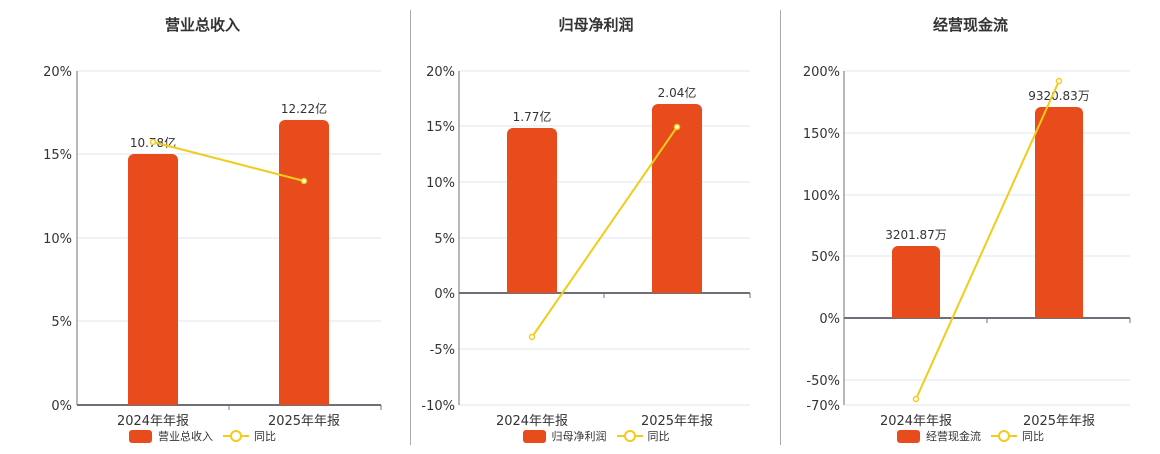 The image size is (1160, 454). What do you see at coordinates (953, 436) in the screenshot?
I see `legend-bar-label: 经营现金流` at bounding box center [953, 436].